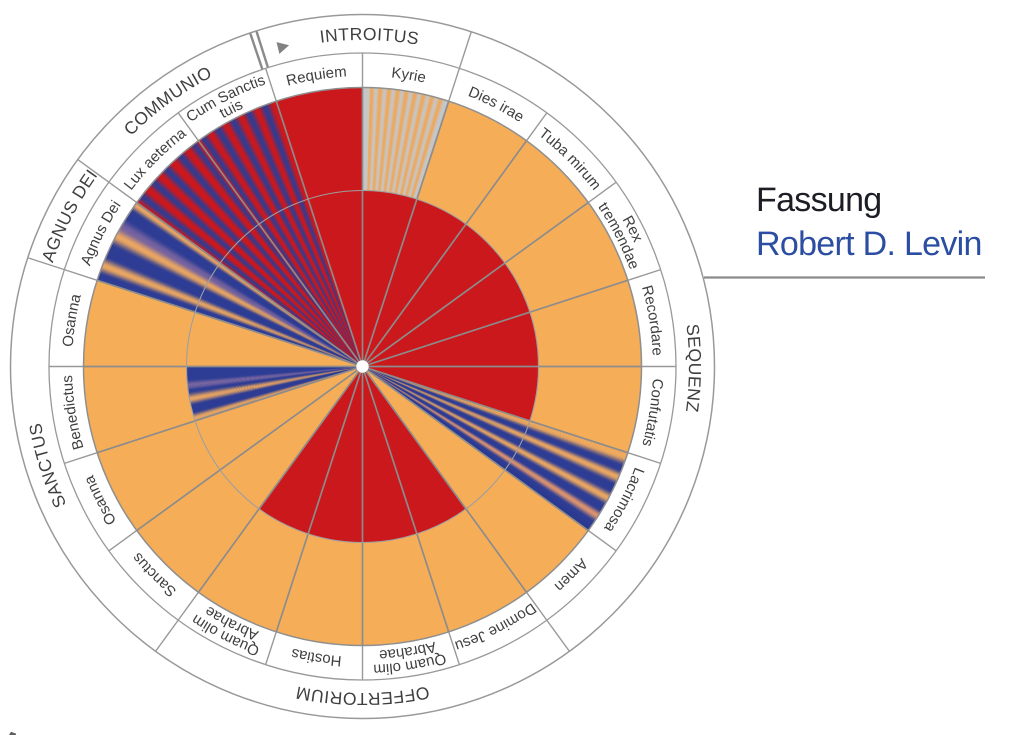 Image resolution: width=1024 pixels, height=735 pixels. Describe the element at coordinates (362, 695) in the screenshot. I see `svg-text: OFFERTORIUM` at that location.